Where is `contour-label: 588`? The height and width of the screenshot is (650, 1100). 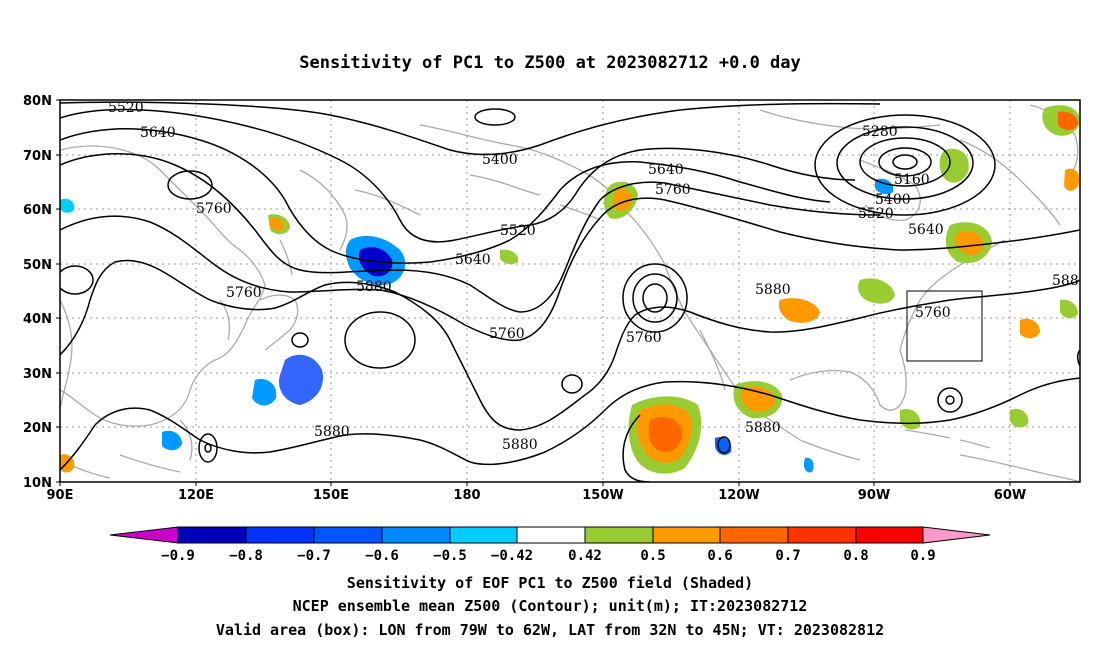 contour-label: 588 is located at coordinates (1065, 281).